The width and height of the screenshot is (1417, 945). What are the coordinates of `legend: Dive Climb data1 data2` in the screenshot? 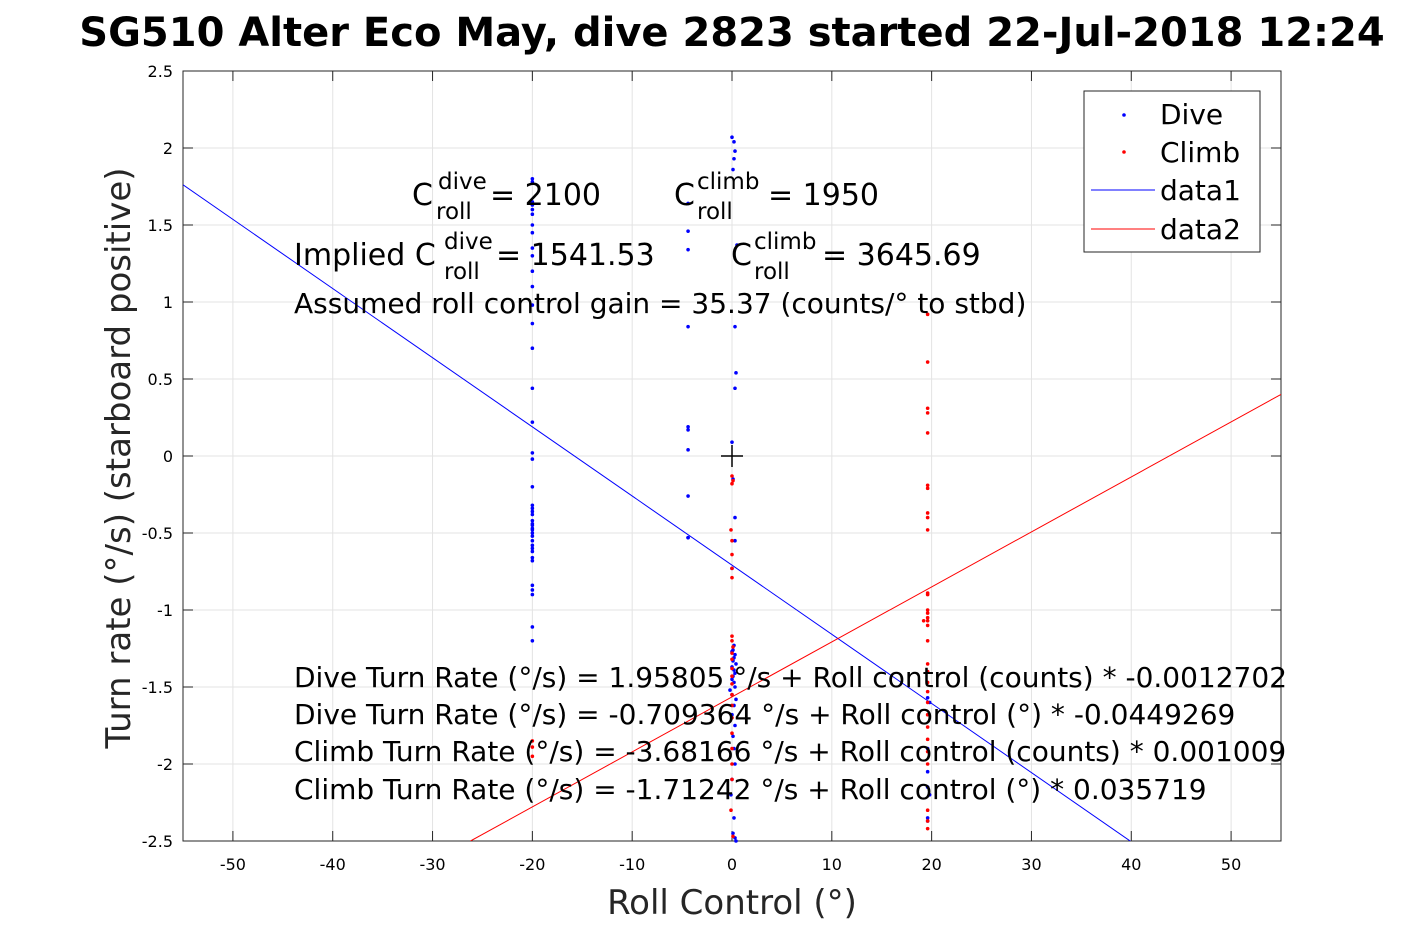 It's located at (1172, 171).